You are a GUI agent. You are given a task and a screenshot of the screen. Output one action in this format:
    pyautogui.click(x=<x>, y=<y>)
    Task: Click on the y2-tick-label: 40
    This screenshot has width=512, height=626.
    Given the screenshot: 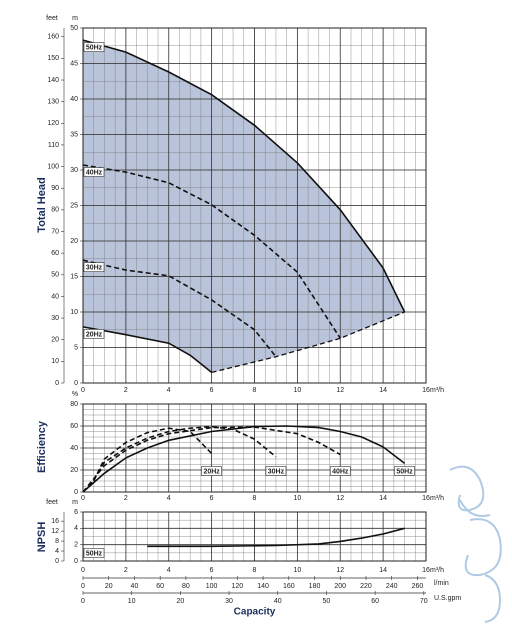 What is the action you would take?
    pyautogui.click(x=55, y=296)
    